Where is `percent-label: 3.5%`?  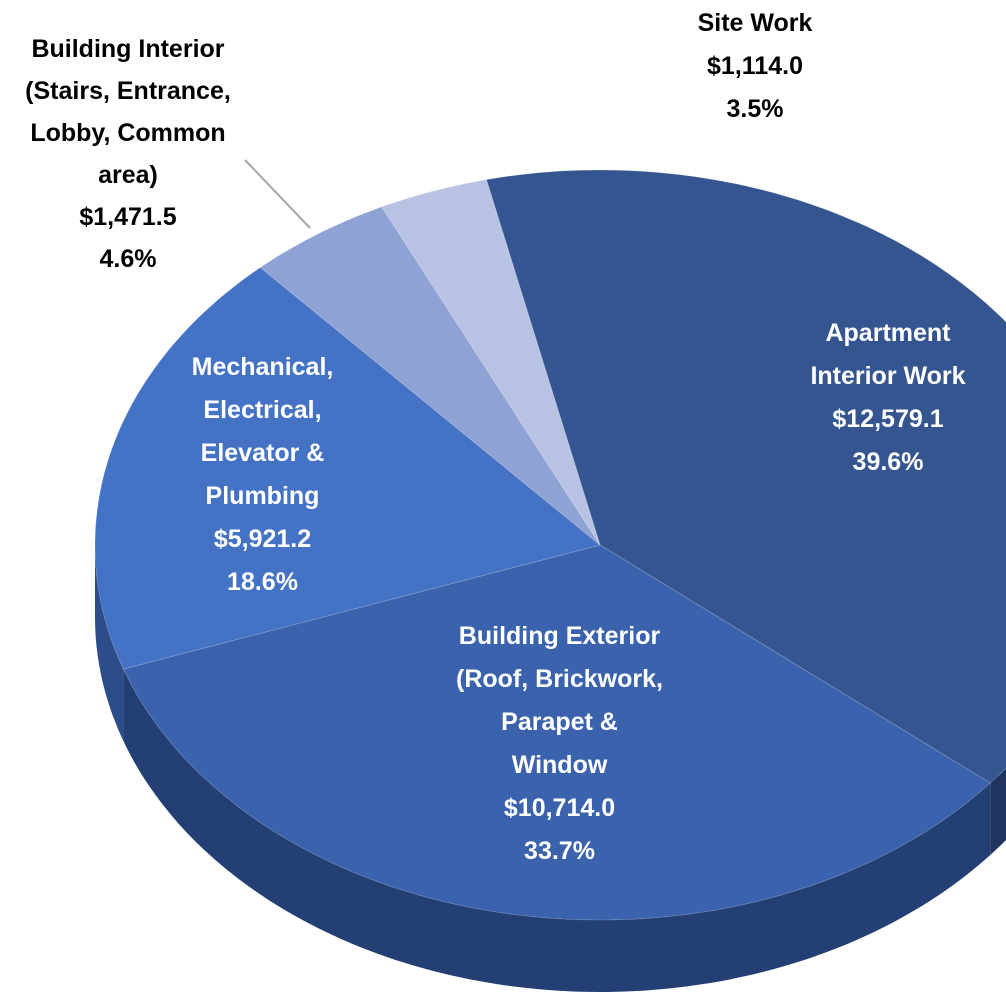 percent-label: 3.5% is located at coordinates (755, 109).